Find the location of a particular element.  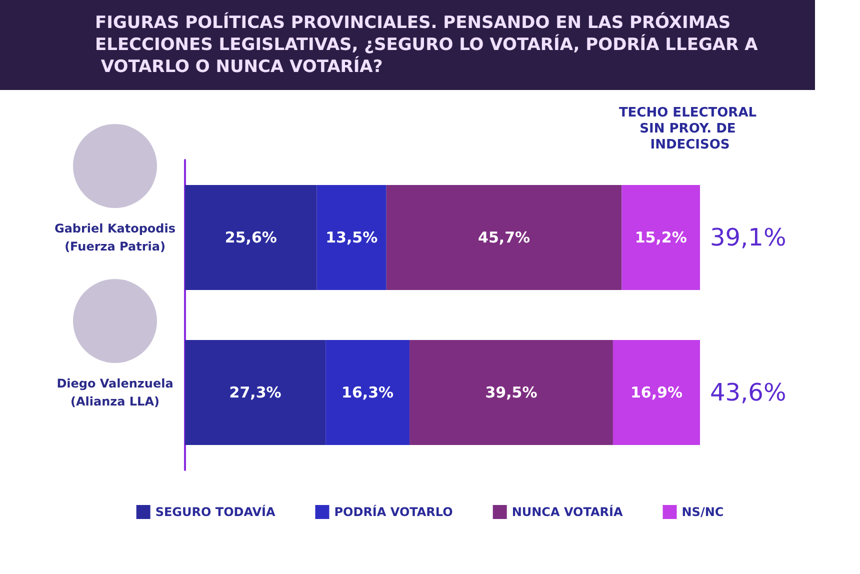

data-label: 27,3% is located at coordinates (255, 393).